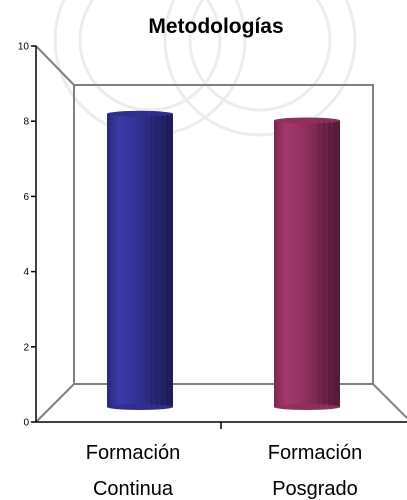  I want to click on y-tick-label: 2, so click(26, 347).